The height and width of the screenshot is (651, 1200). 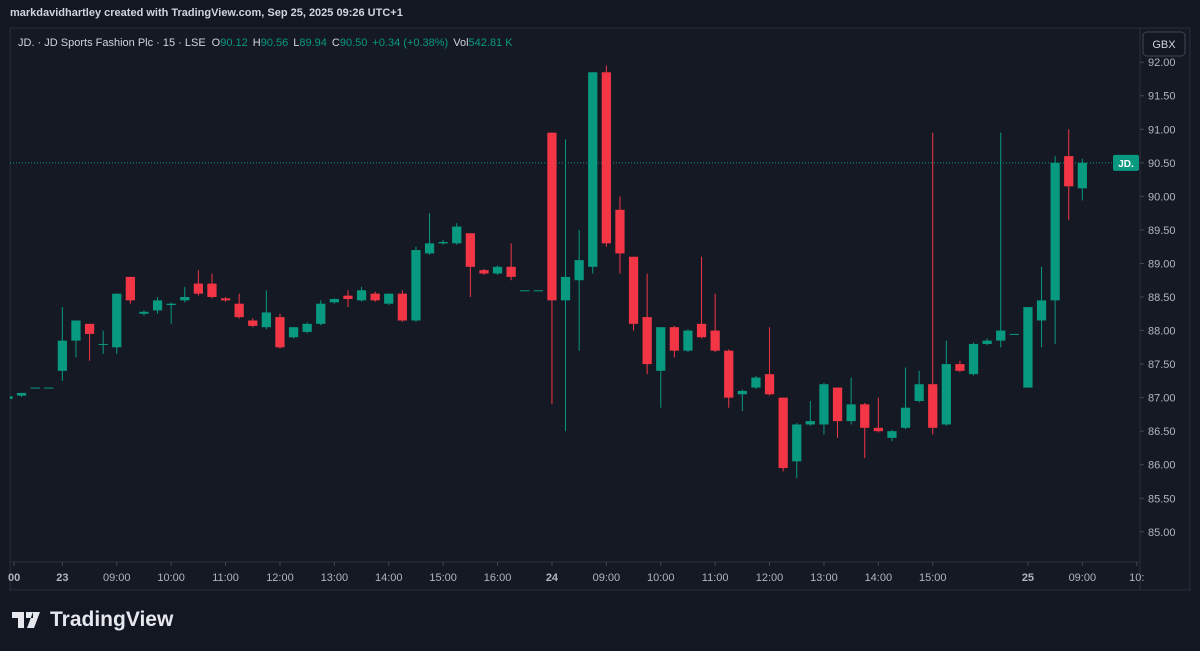 What do you see at coordinates (234, 43) in the screenshot?
I see `legend-value: 90.12` at bounding box center [234, 43].